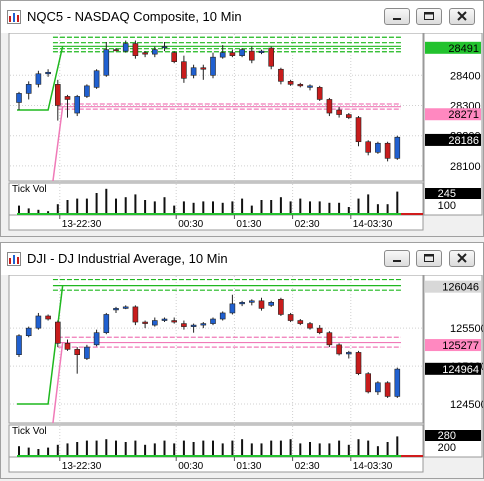  I want to click on time-tick-label: 01:30, so click(248, 224).